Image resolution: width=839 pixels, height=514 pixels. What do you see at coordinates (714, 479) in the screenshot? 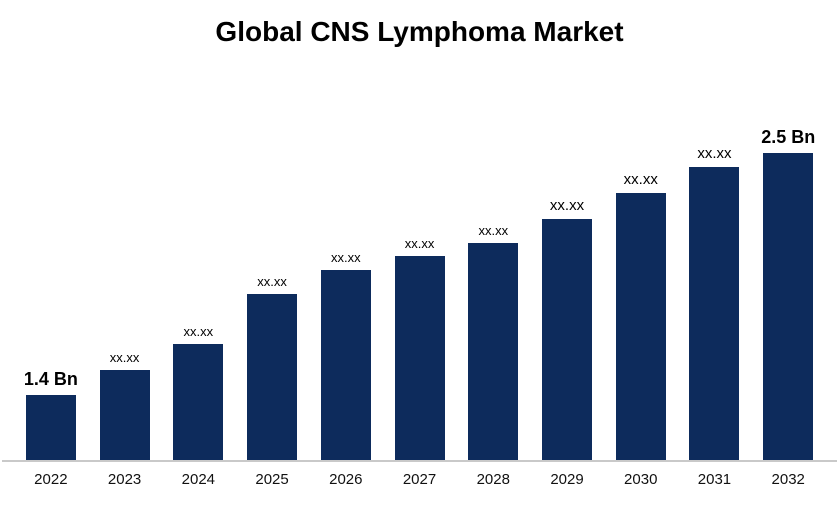
I see `x-axis-tick-label: 2031` at bounding box center [714, 479].